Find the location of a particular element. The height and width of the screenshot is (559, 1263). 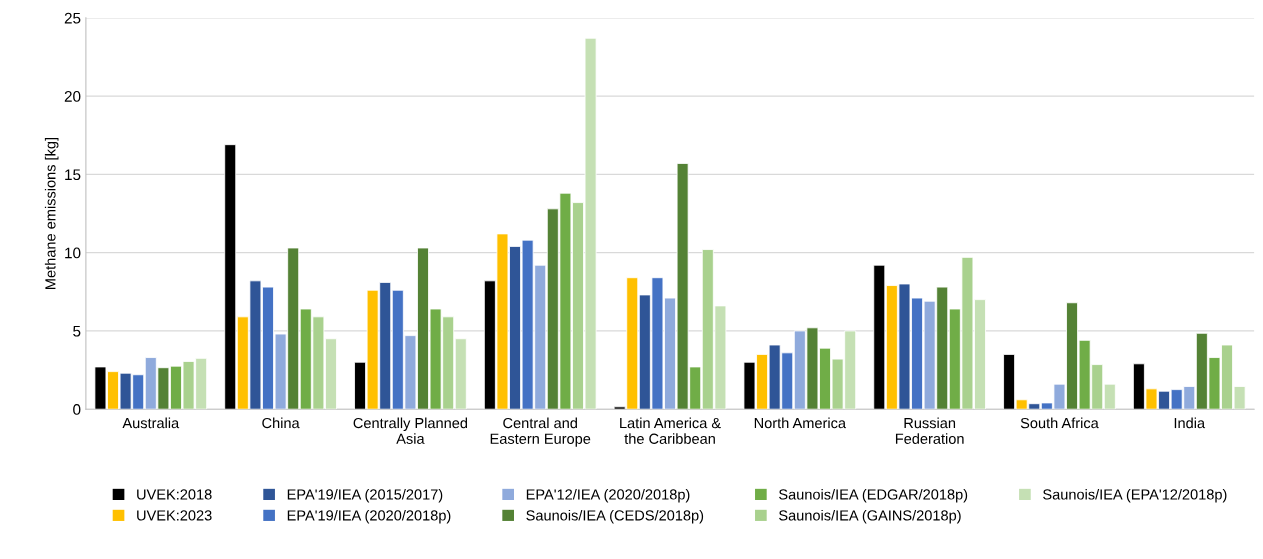

x-tick-label: Centrally Planned Asia is located at coordinates (410, 430).